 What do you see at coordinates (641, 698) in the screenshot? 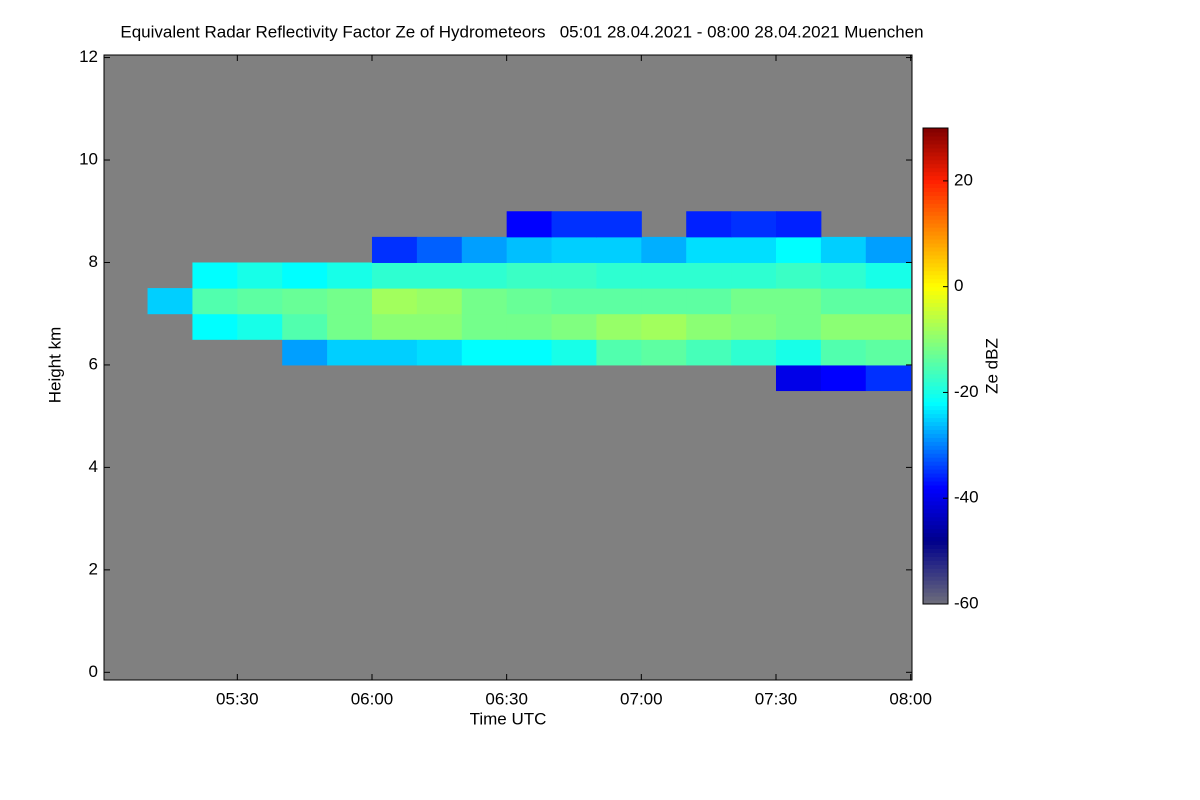
I see `x-tick-label: 07:00` at bounding box center [641, 698].